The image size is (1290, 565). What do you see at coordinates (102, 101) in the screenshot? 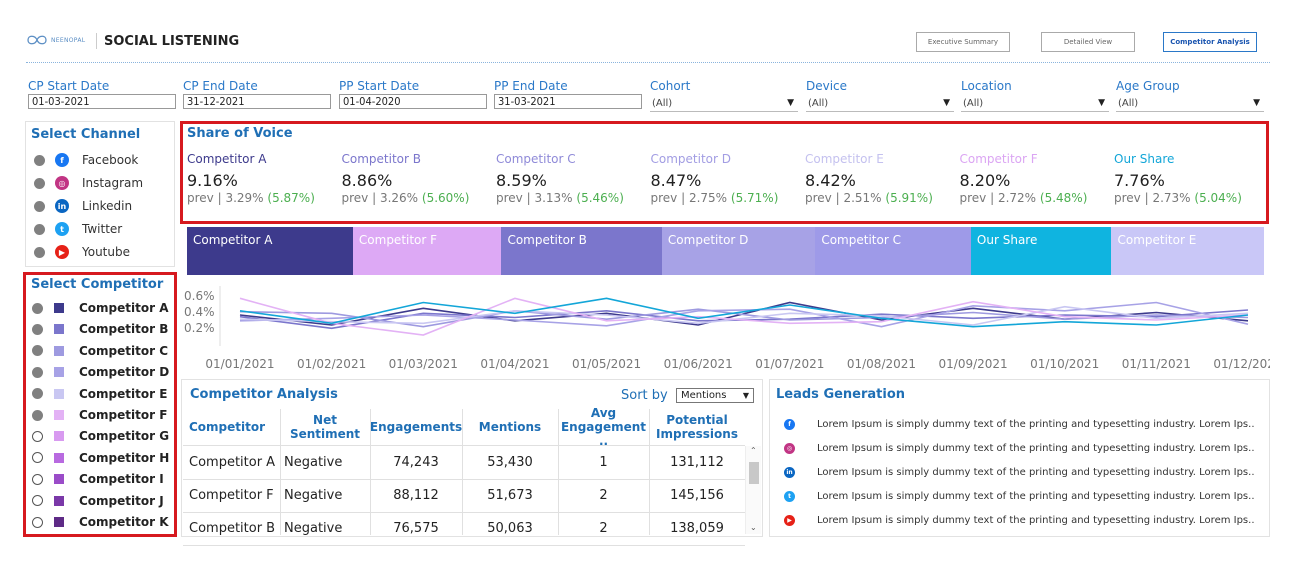
I see `cp-start-date-input: 01-03-2021` at bounding box center [102, 101].